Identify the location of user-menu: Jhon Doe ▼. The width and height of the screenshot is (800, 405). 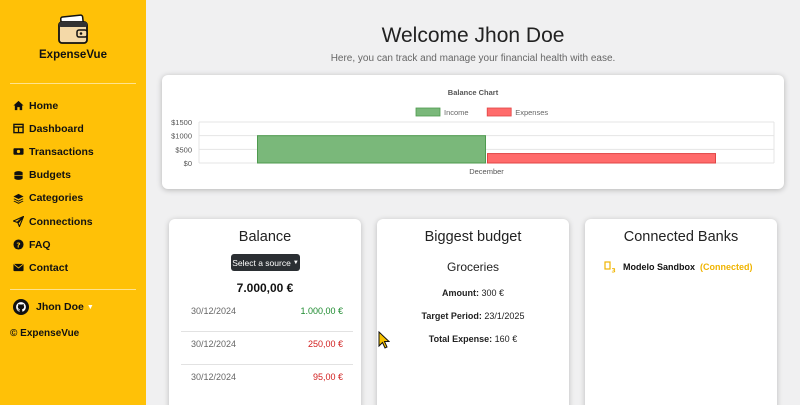
(53, 307).